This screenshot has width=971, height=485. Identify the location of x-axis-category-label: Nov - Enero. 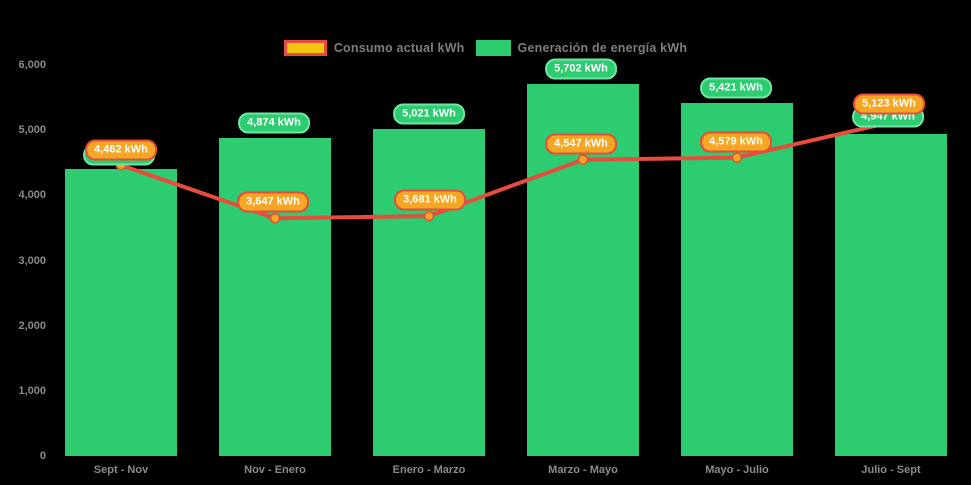
(275, 470).